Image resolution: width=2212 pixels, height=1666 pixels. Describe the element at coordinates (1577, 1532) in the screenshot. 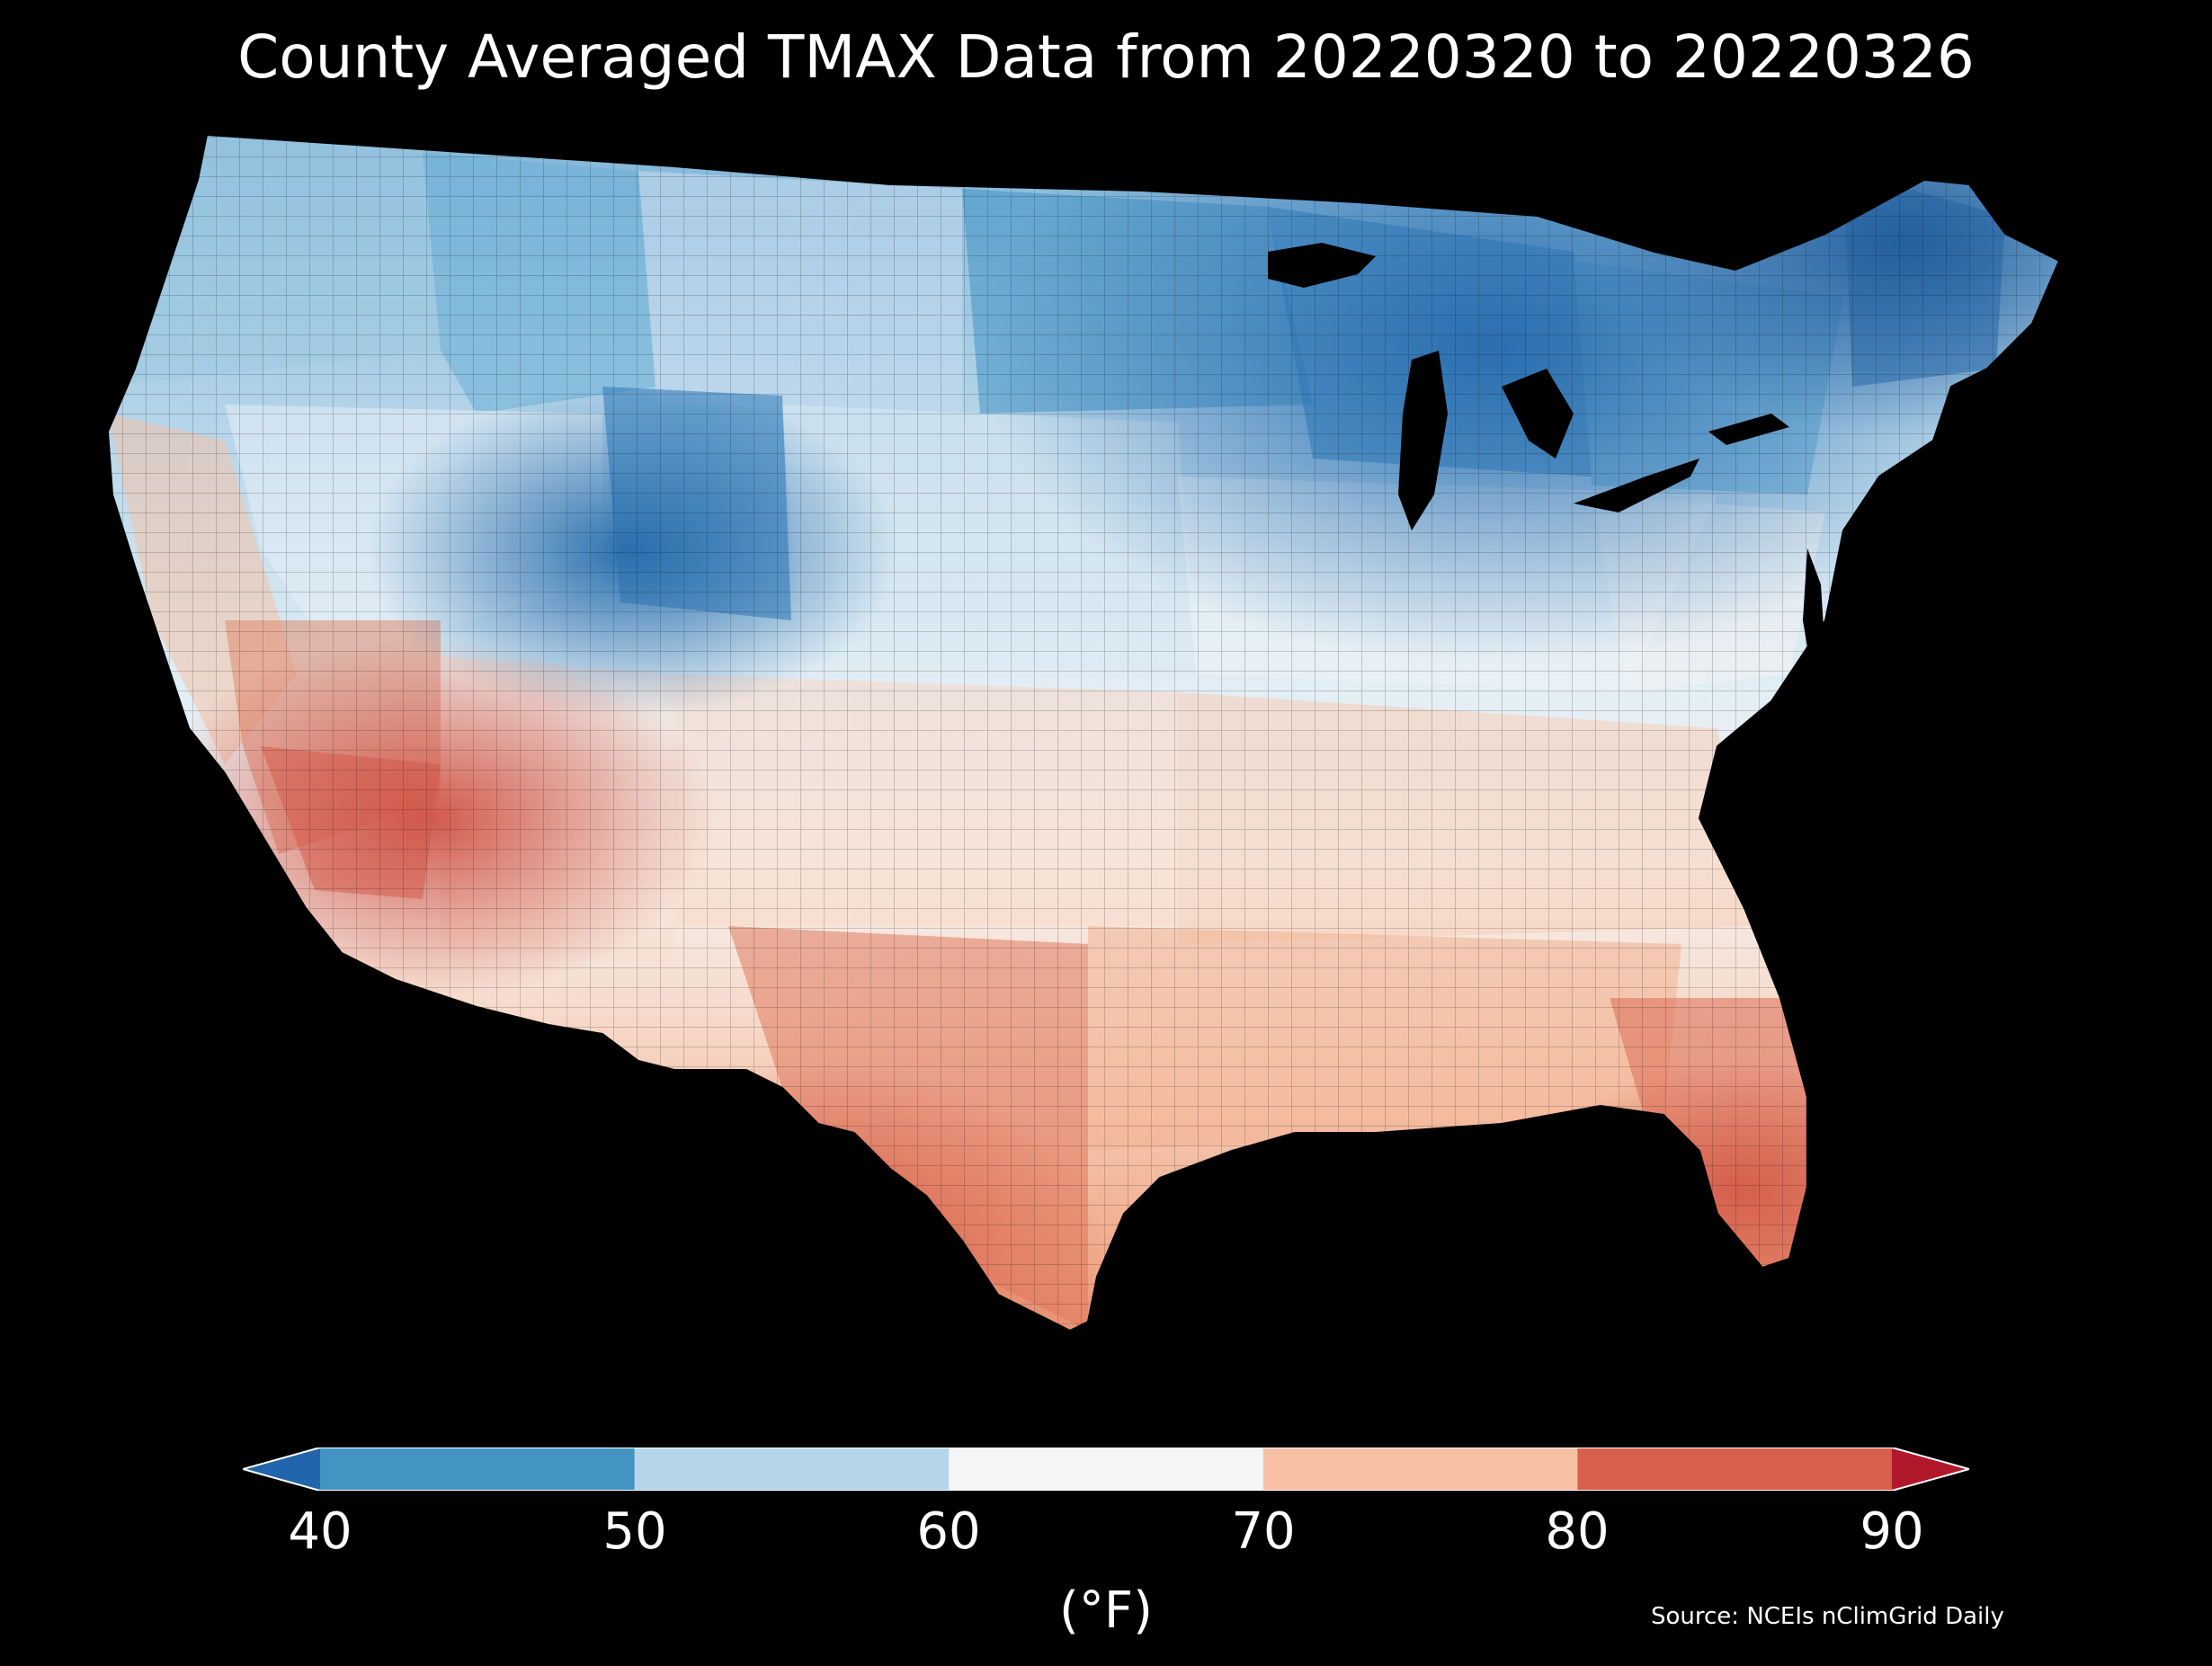

I see `colorbar-tick-80: 80` at that location.